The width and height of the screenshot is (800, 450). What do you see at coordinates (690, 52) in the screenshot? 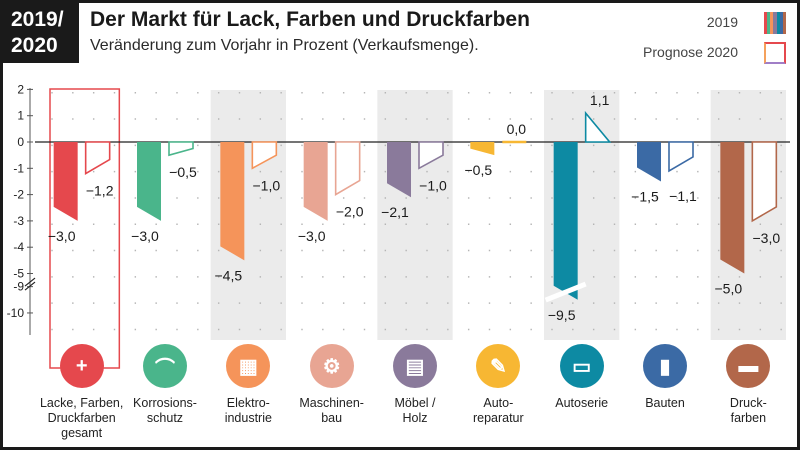
I see `legend-2020-label: Prognose 2020` at bounding box center [690, 52].